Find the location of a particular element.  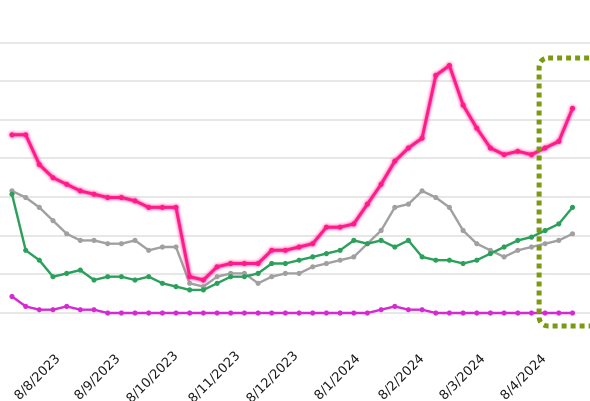

x-tick-label: 8/11/2023 is located at coordinates (215, 375).